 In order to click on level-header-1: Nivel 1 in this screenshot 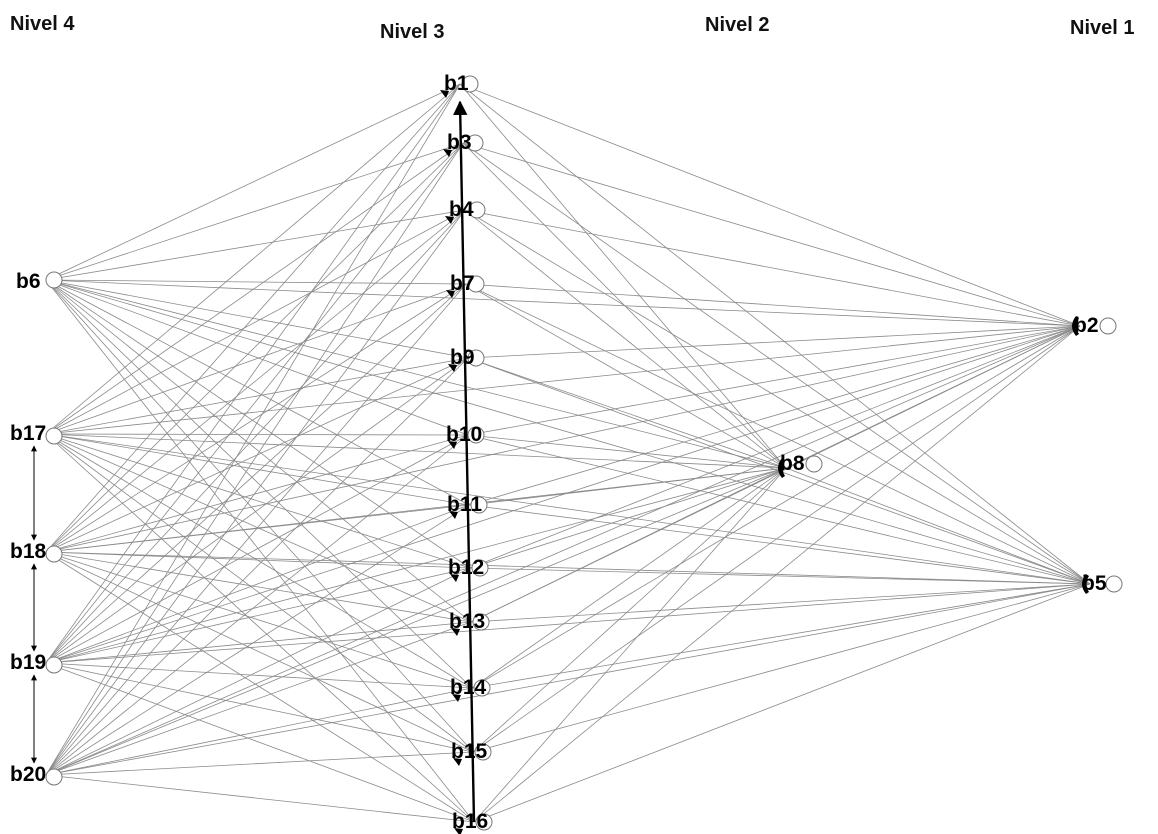, I will do `click(1102, 28)`.